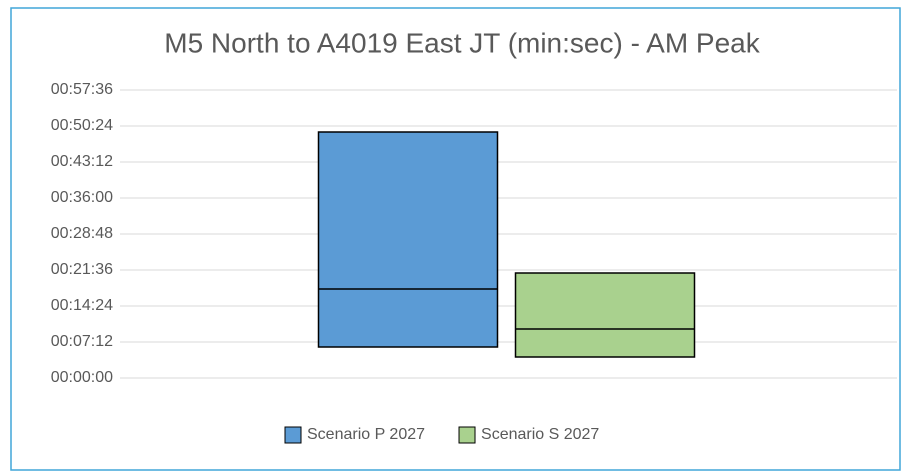 The height and width of the screenshot is (472, 903). Describe the element at coordinates (82, 89) in the screenshot. I see `y-tick-label: 00:57:36` at that location.